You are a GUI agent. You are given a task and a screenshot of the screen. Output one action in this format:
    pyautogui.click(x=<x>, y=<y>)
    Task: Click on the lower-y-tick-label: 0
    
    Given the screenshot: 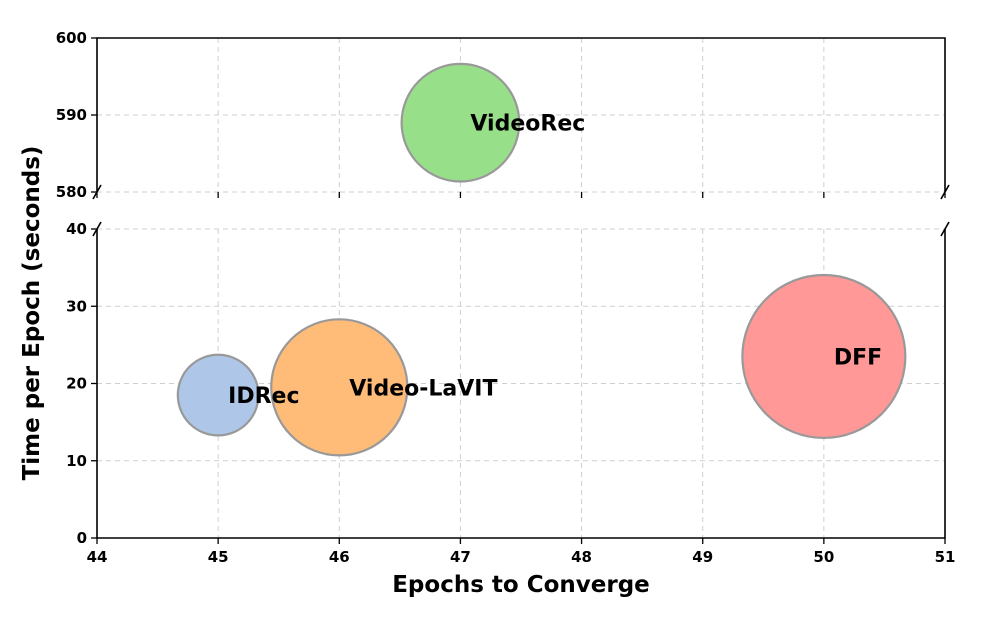 What is the action you would take?
    pyautogui.click(x=82, y=538)
    